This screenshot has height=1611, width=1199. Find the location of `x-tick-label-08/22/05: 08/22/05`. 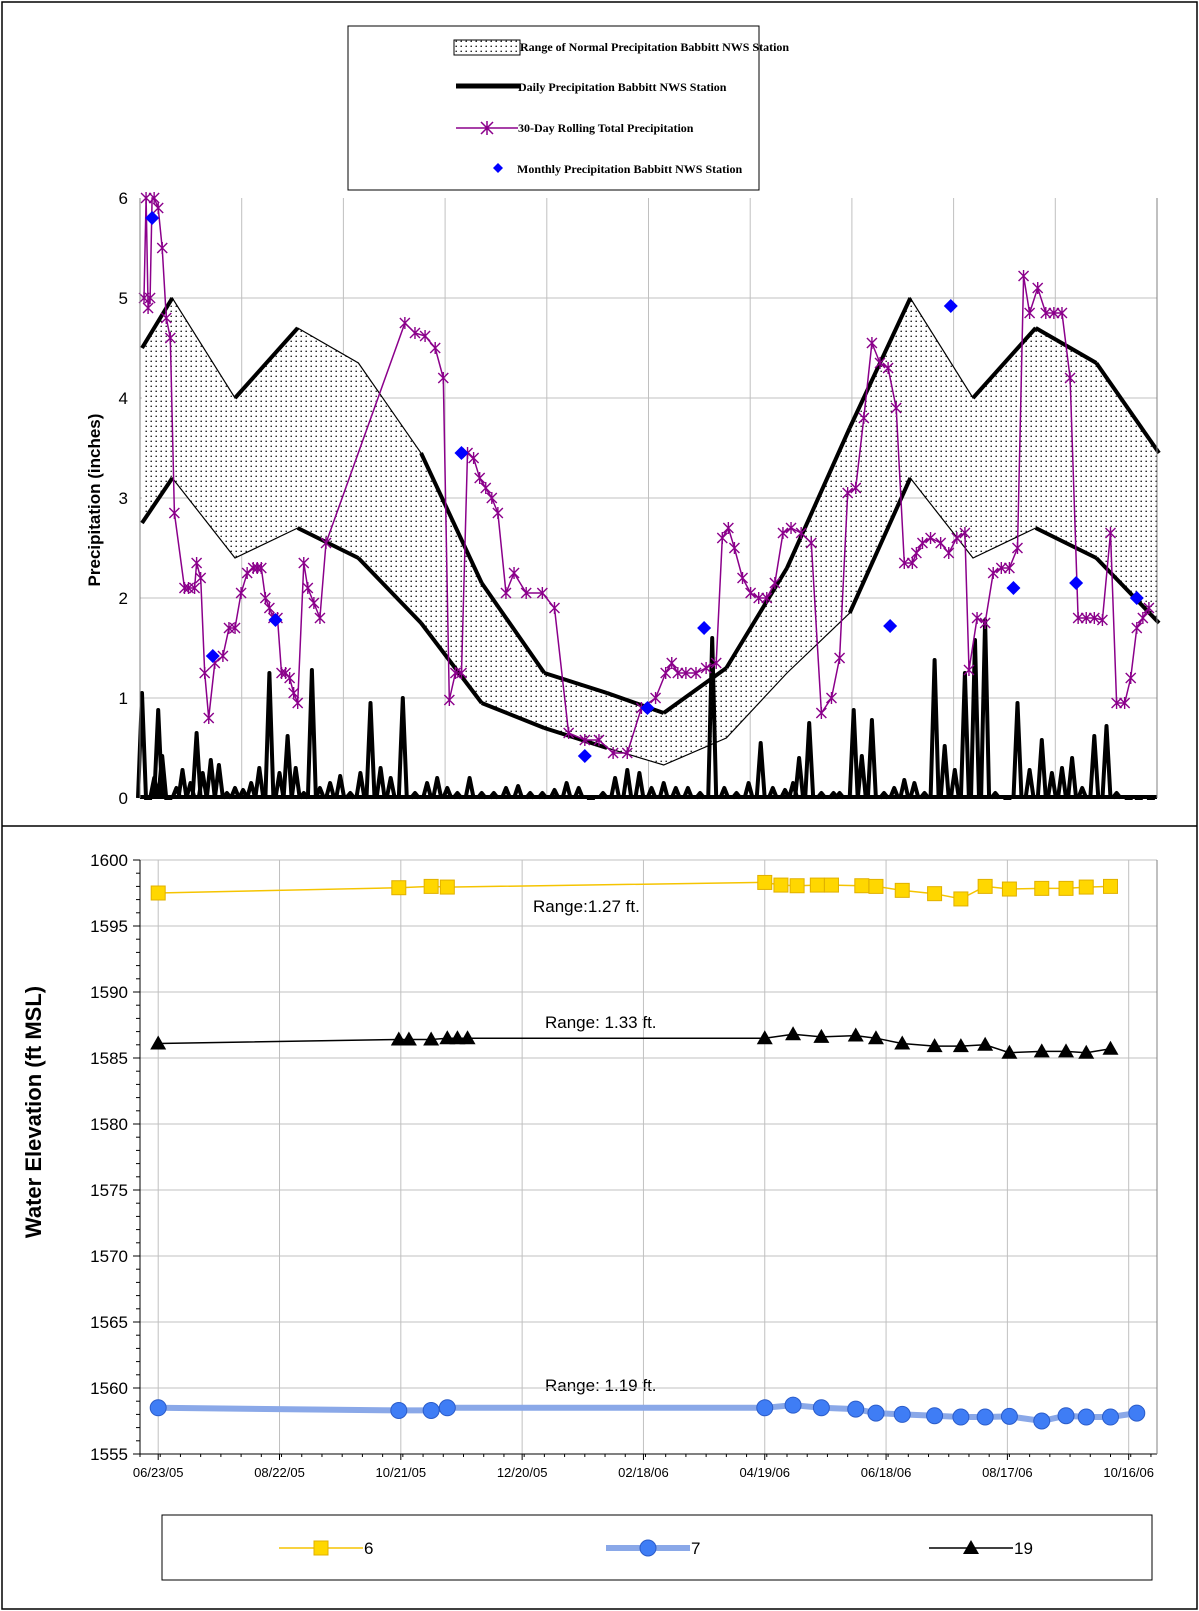

x-tick-label-08/22/05: 08/22/05 is located at coordinates (279, 1472).